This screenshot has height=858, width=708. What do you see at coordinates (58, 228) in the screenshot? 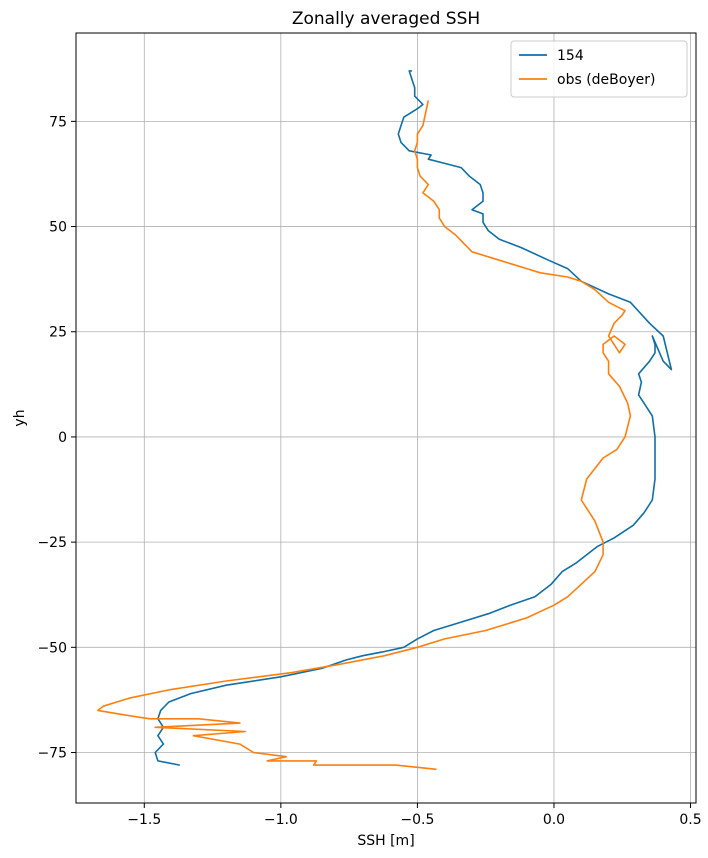
I see `y-tick-label: 50` at bounding box center [58, 228].